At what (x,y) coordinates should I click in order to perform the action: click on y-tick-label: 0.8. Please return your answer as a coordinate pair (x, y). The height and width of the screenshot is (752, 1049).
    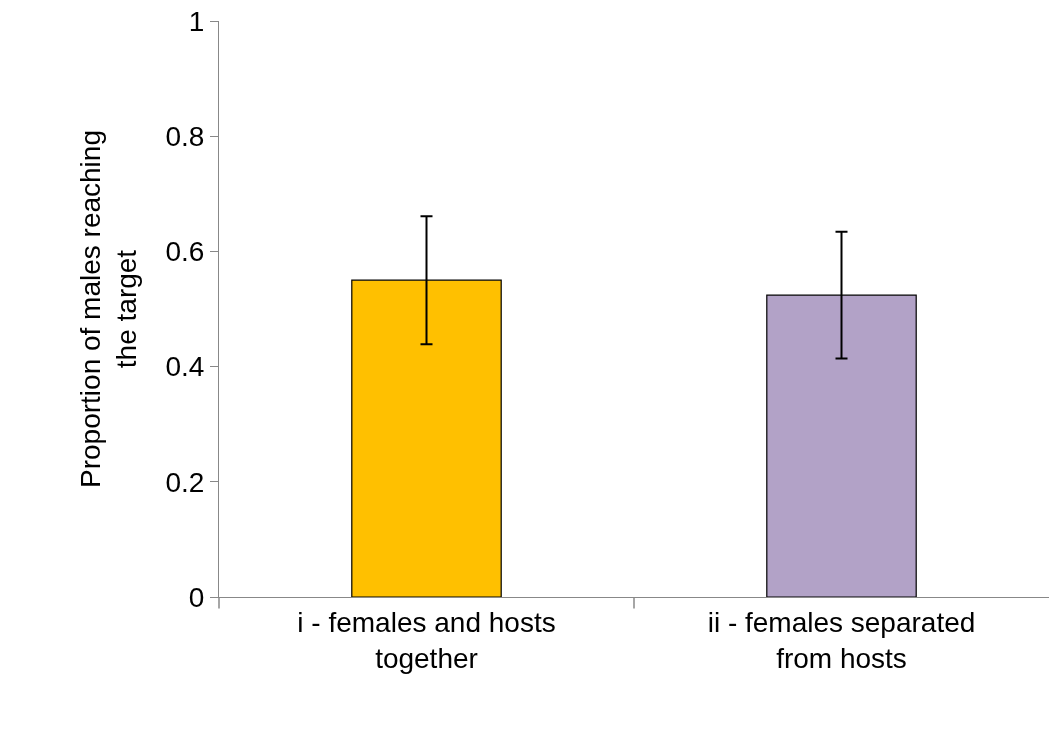
    Looking at the image, I should click on (185, 136).